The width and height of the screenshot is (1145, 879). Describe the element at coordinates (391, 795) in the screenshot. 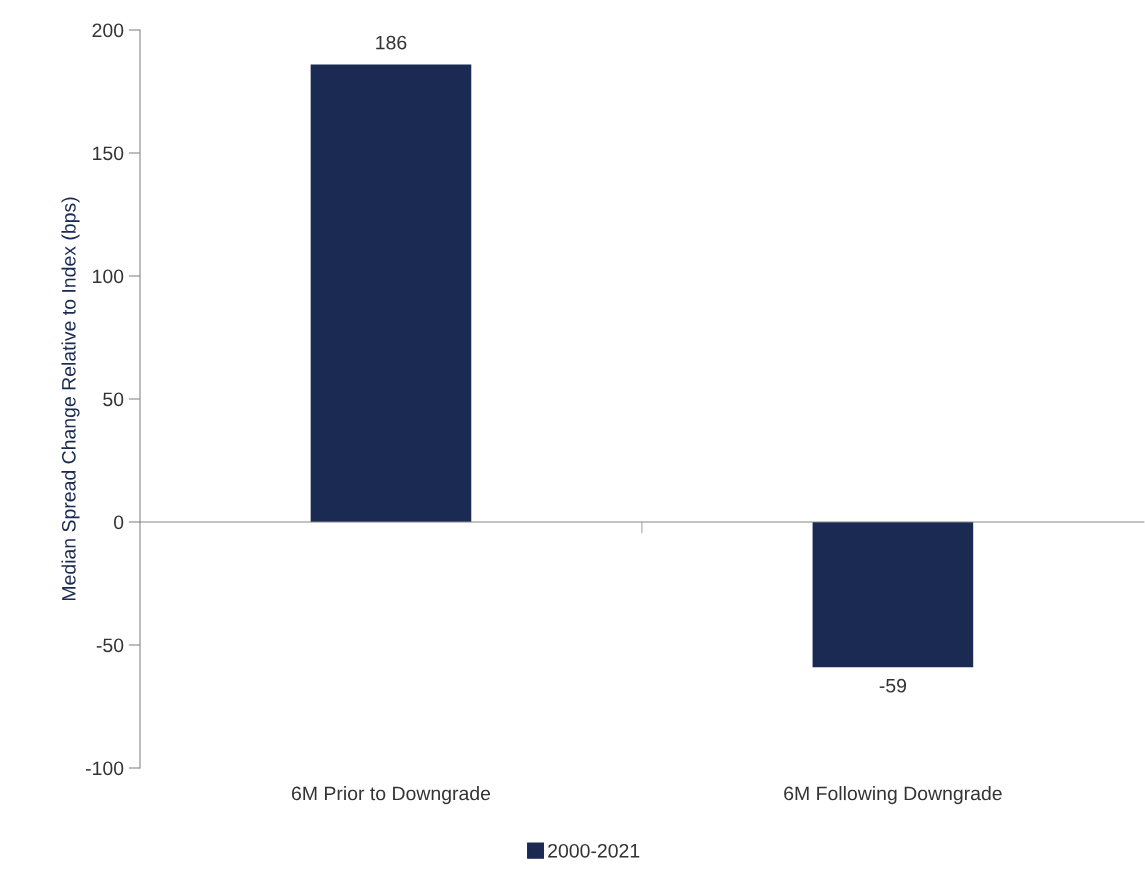

I see `x-tick-label: 6M Prior to Downgrade` at that location.